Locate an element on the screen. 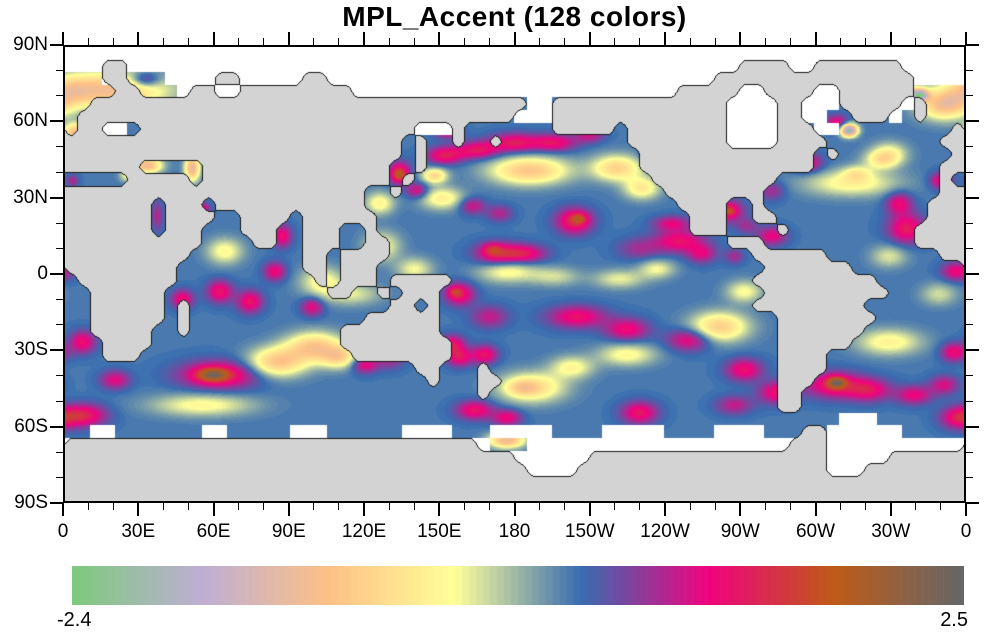 Image resolution: width=984 pixels, height=634 pixels. y-axis-tick-label: 90N is located at coordinates (30, 44).